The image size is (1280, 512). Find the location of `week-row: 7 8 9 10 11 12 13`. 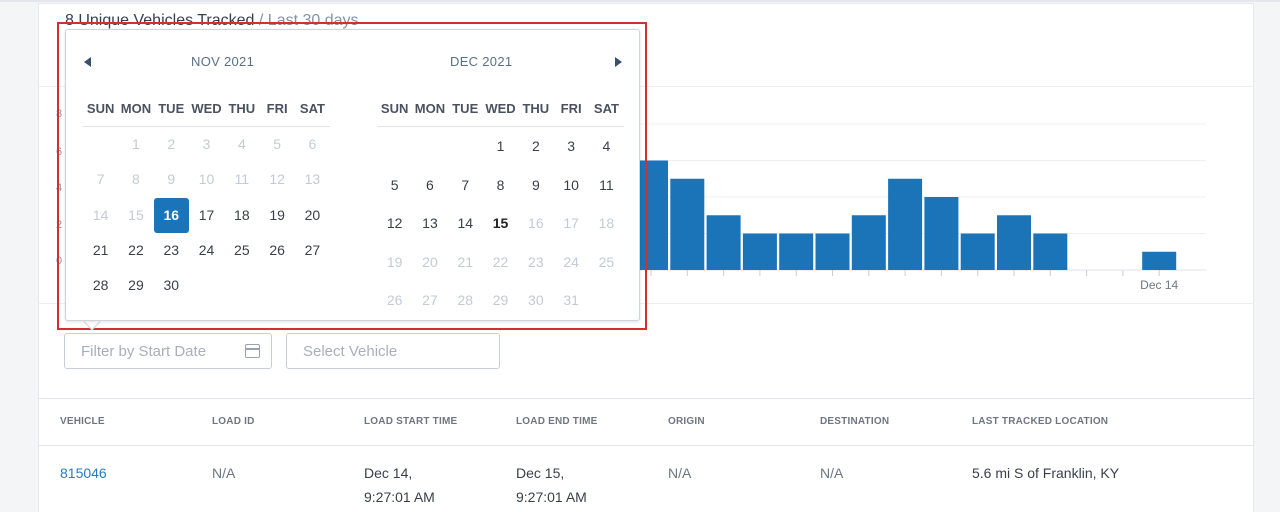

week-row: 7 8 9 10 11 12 13 is located at coordinates (206, 179).